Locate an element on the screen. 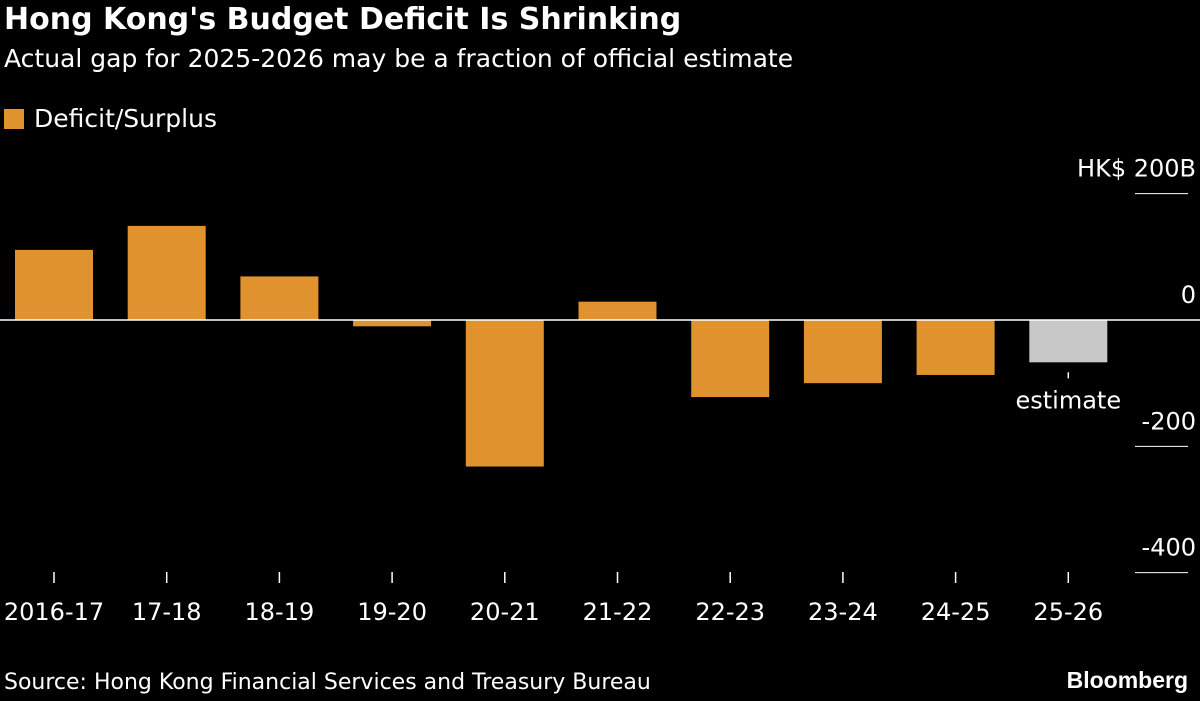  legend: Deficit/Surplus is located at coordinates (110, 118).